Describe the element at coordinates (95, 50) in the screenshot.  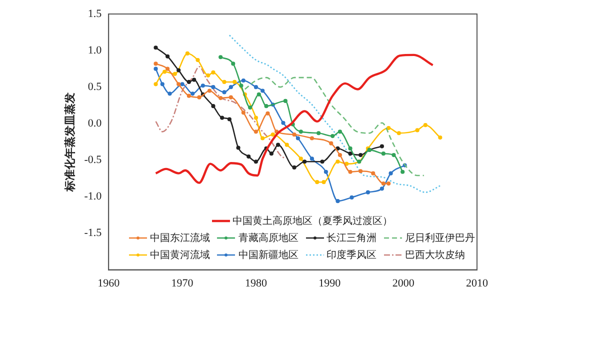
I see `y-tick-label: 1.0` at that location.